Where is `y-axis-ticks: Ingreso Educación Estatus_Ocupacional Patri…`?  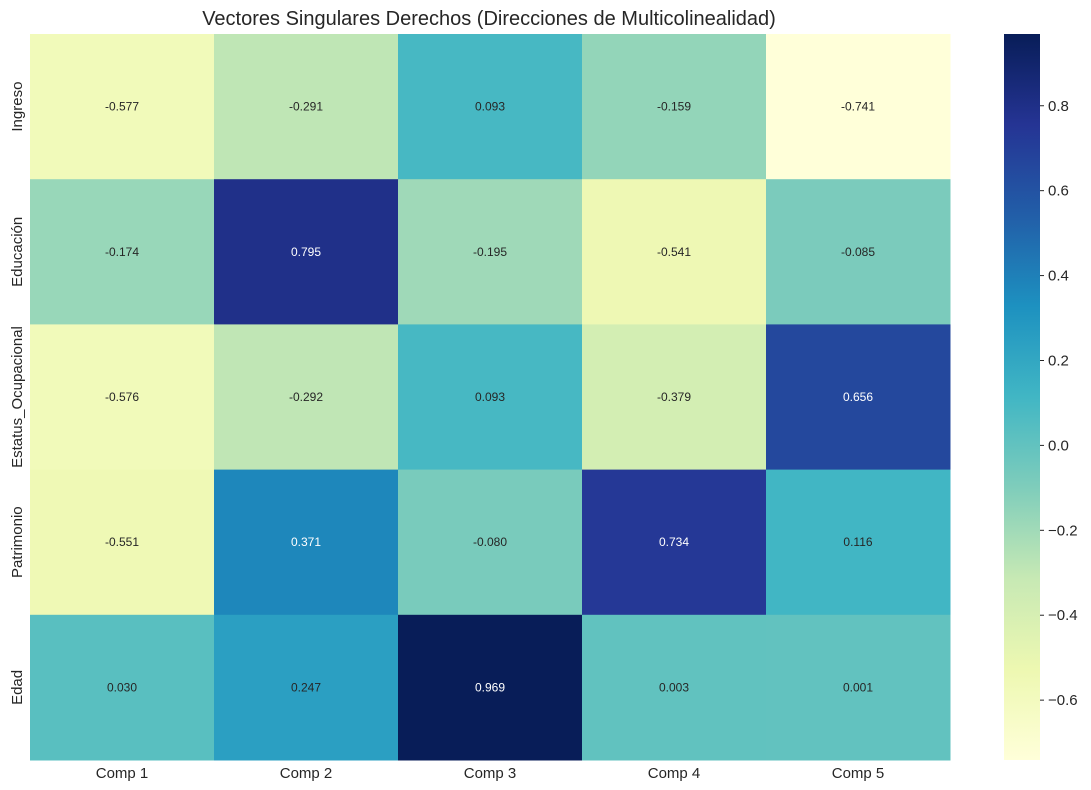
y-axis-ticks: Ingreso Educación Estatus_Ocupacional Patri… is located at coordinates (17, 393).